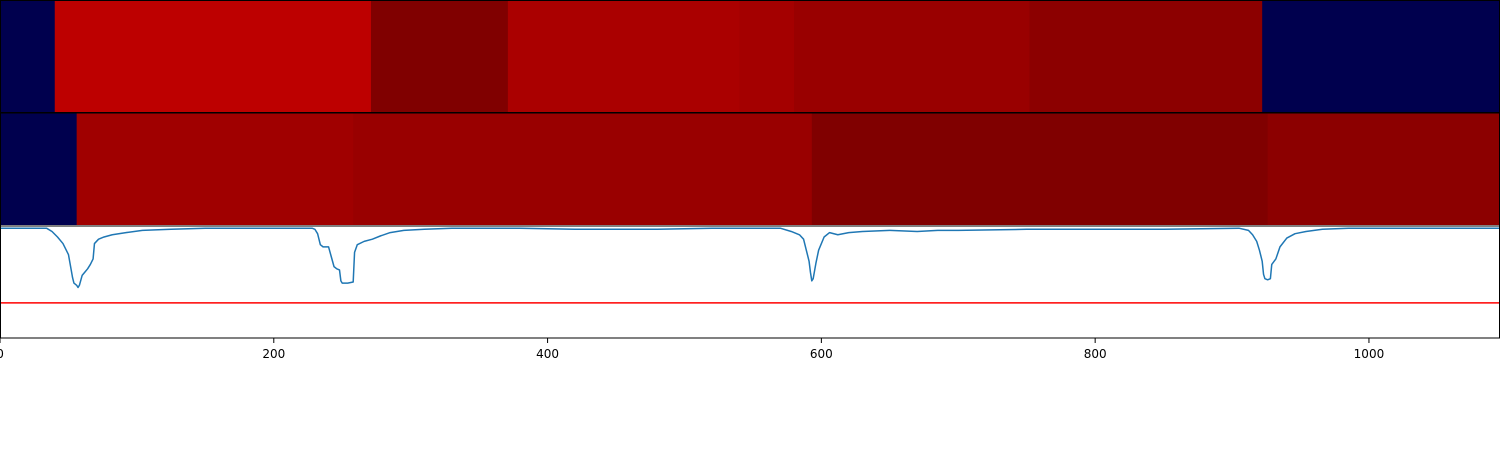 This screenshot has height=450, width=1500. Describe the element at coordinates (749, 258) in the screenshot. I see `series-line` at that location.